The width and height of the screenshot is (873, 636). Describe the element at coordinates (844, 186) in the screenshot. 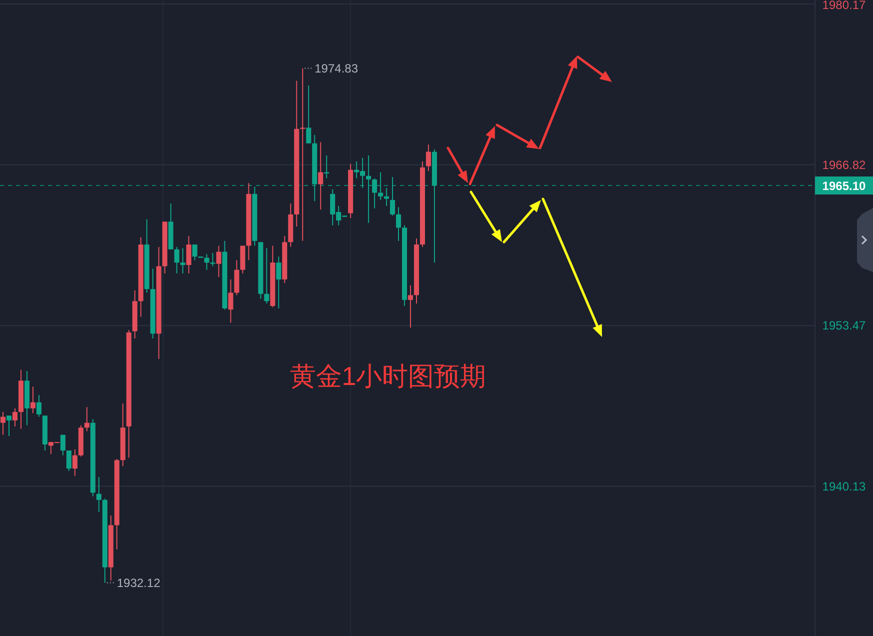

I see `ref-line-label: 1965.10` at that location.